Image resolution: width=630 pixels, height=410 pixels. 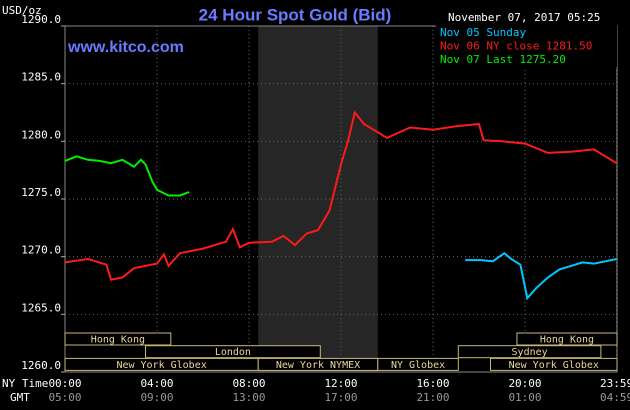 I want to click on session-label: London, so click(x=233, y=352).